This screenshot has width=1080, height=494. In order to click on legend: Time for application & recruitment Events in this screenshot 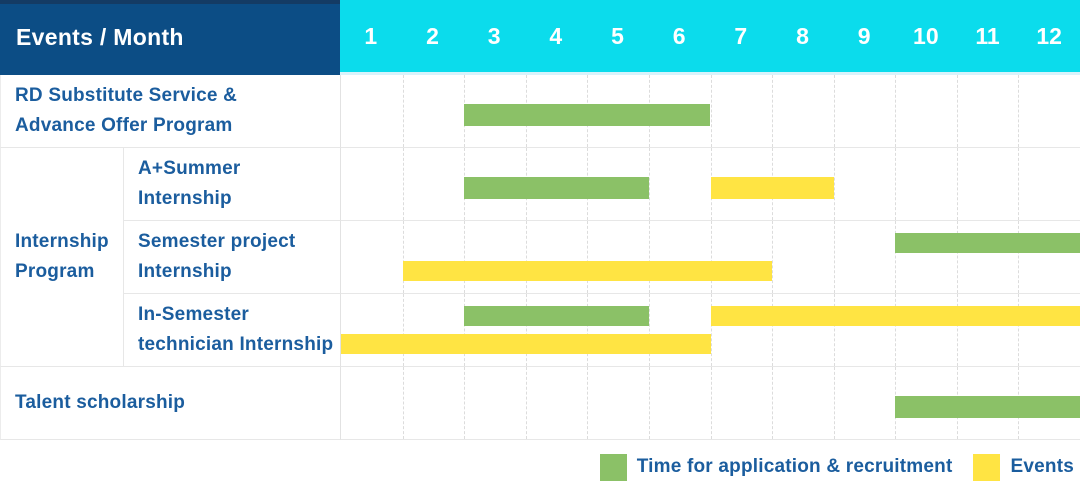, I will do `click(540, 467)`.